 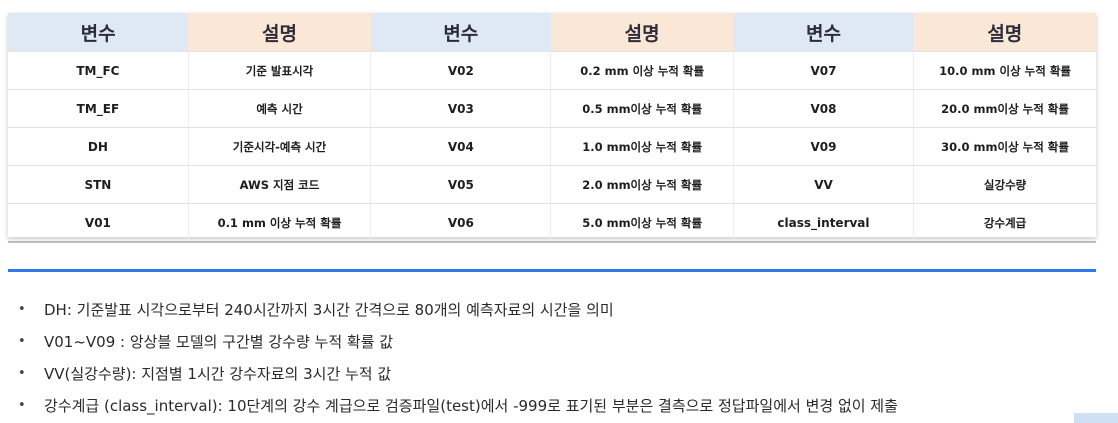 I want to click on variable-cell: V06, so click(x=461, y=223).